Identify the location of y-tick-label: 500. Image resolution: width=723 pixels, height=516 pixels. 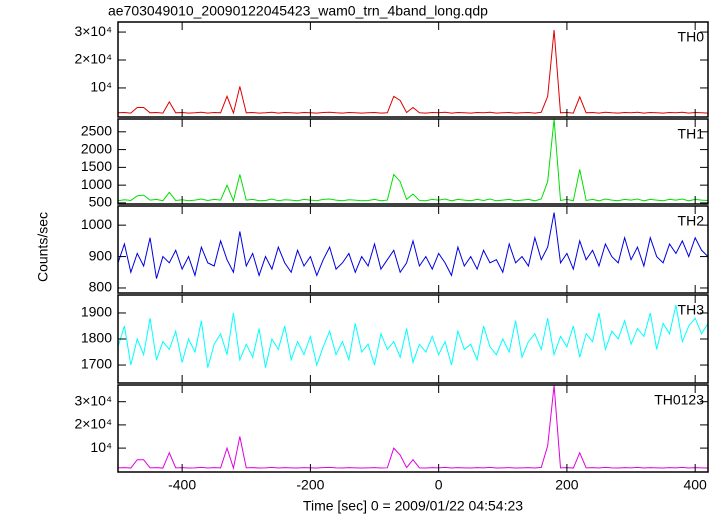
(101, 202).